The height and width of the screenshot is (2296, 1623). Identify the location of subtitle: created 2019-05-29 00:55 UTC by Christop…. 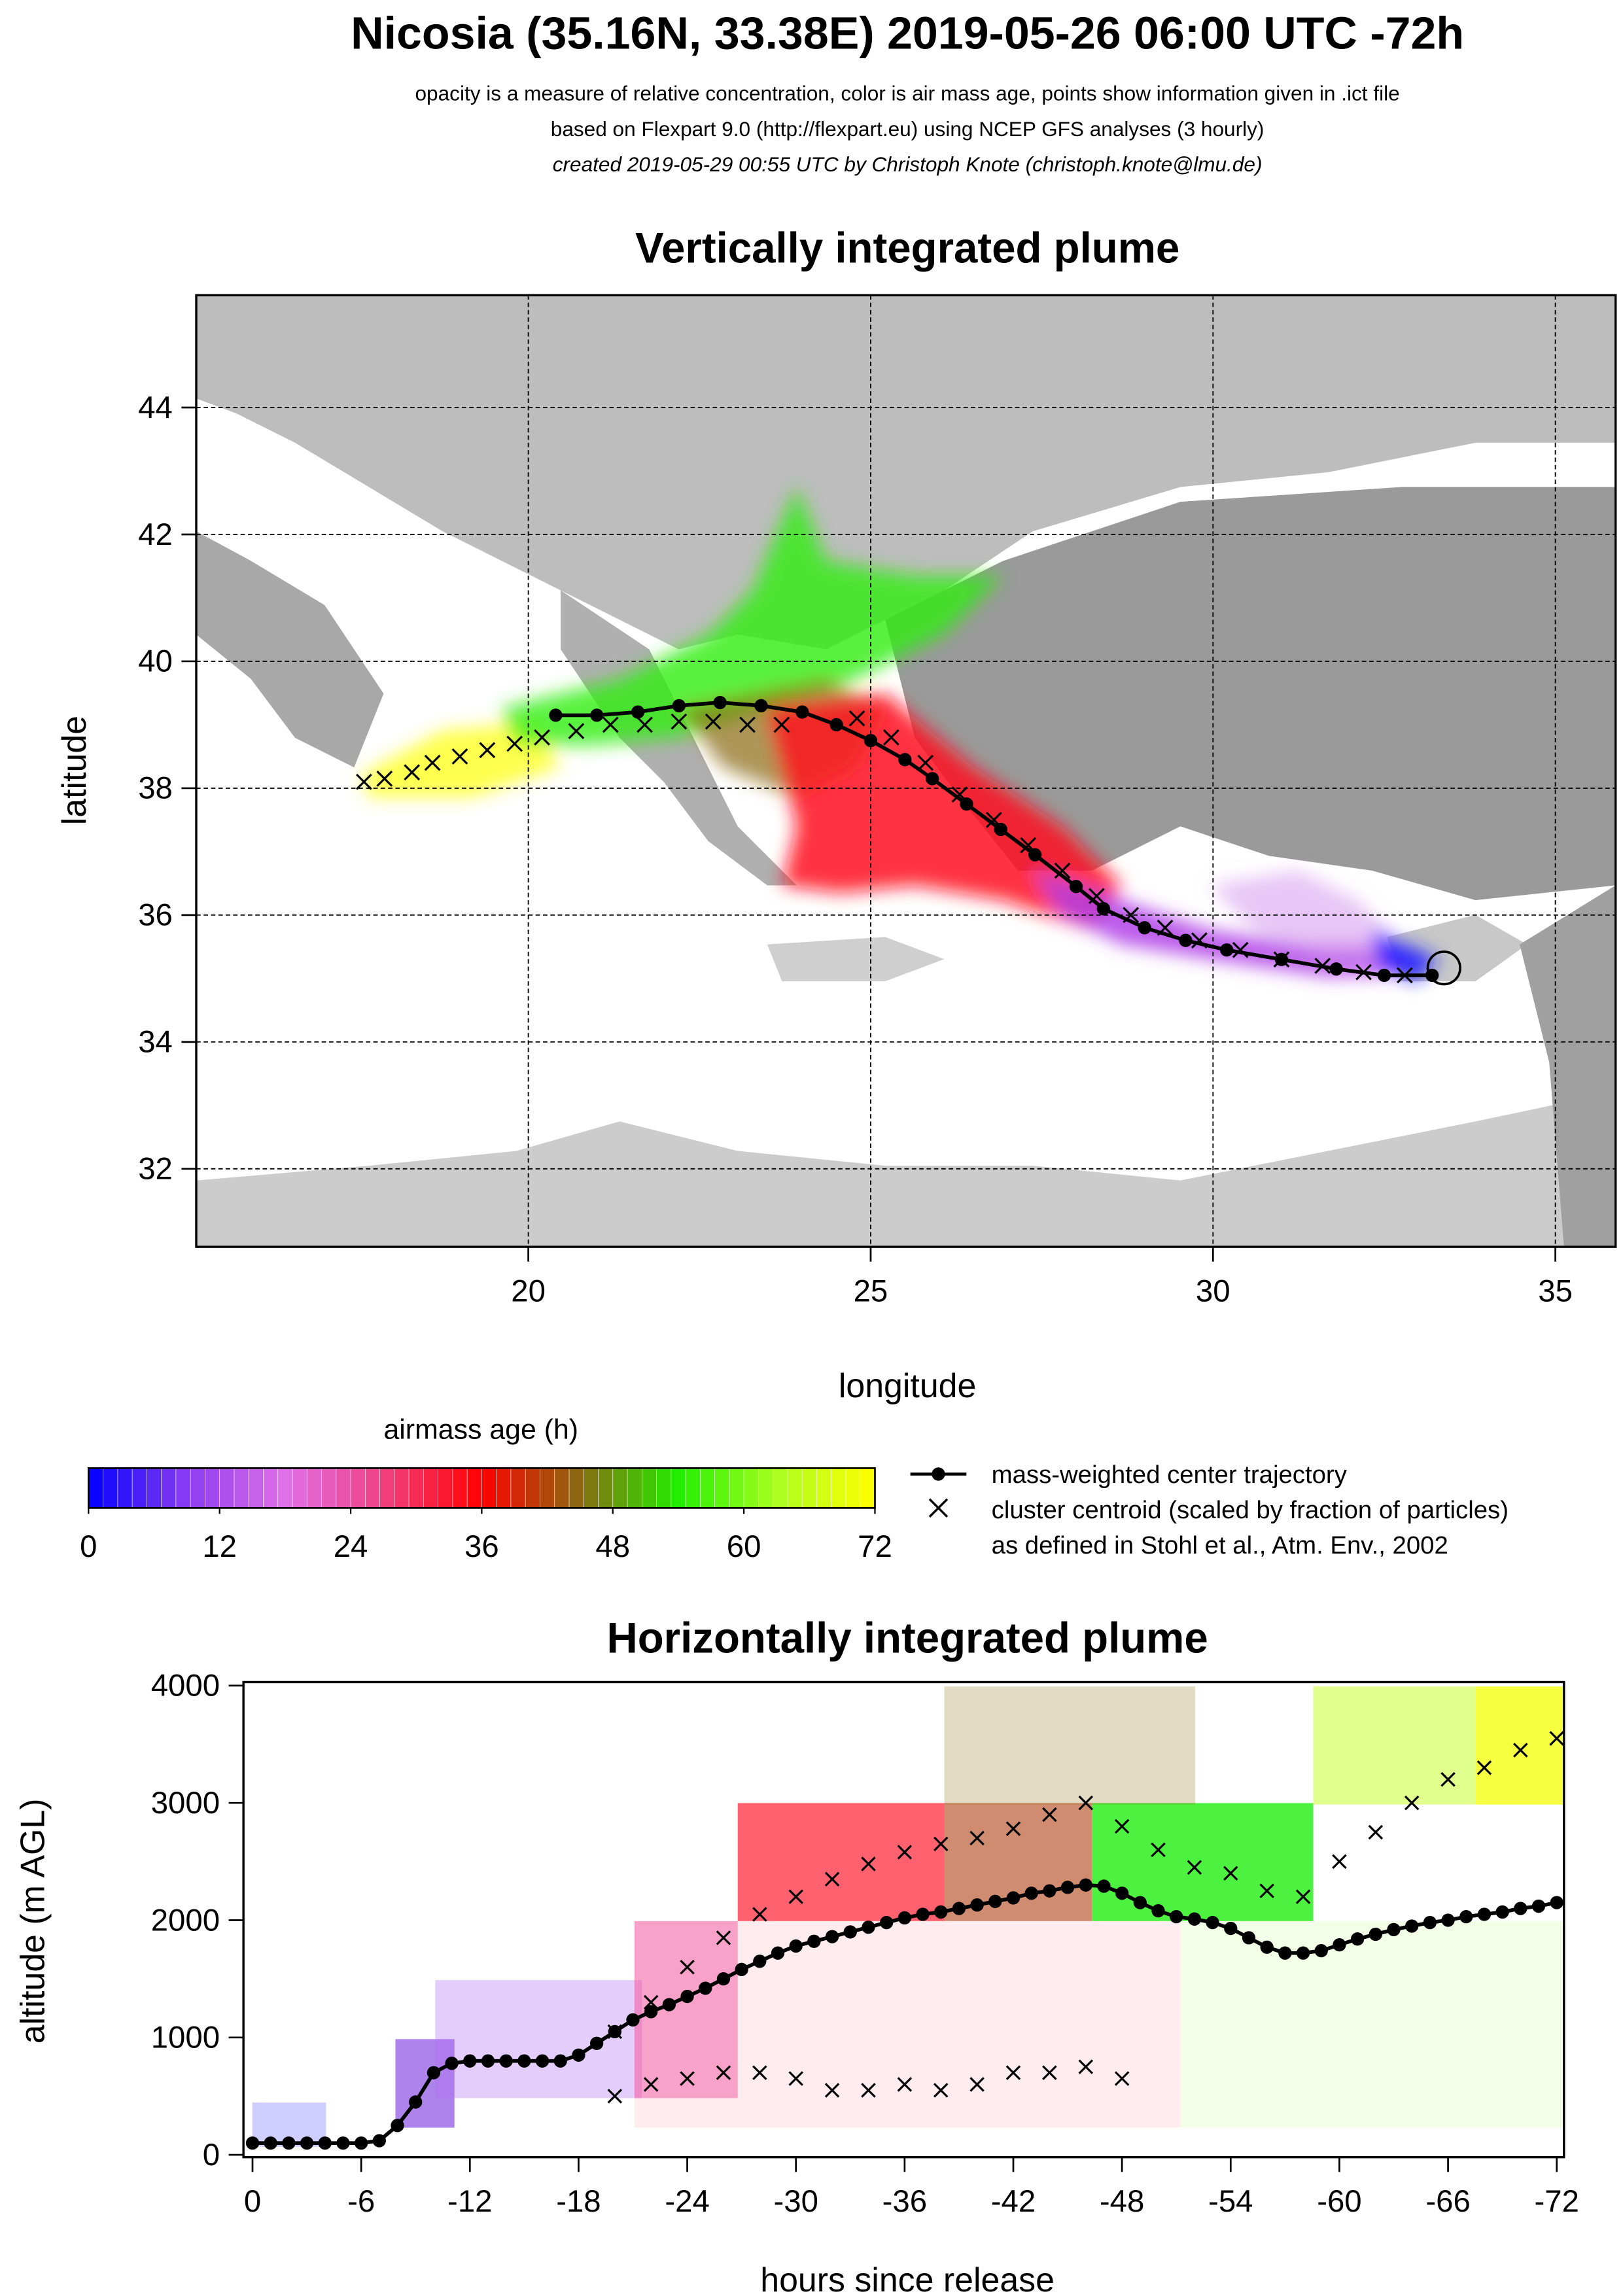
(908, 164).